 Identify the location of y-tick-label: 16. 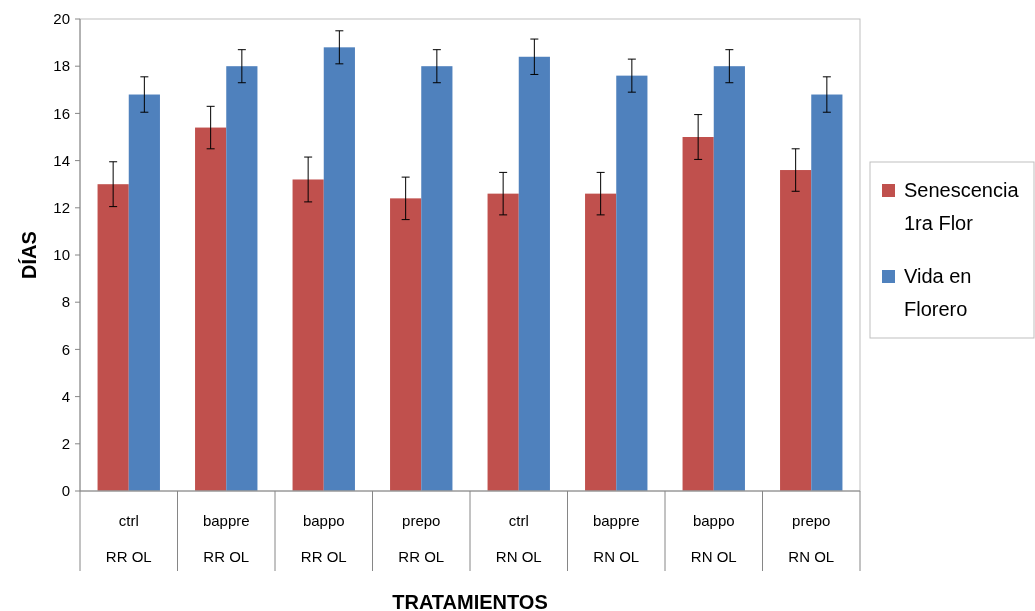
(61, 113).